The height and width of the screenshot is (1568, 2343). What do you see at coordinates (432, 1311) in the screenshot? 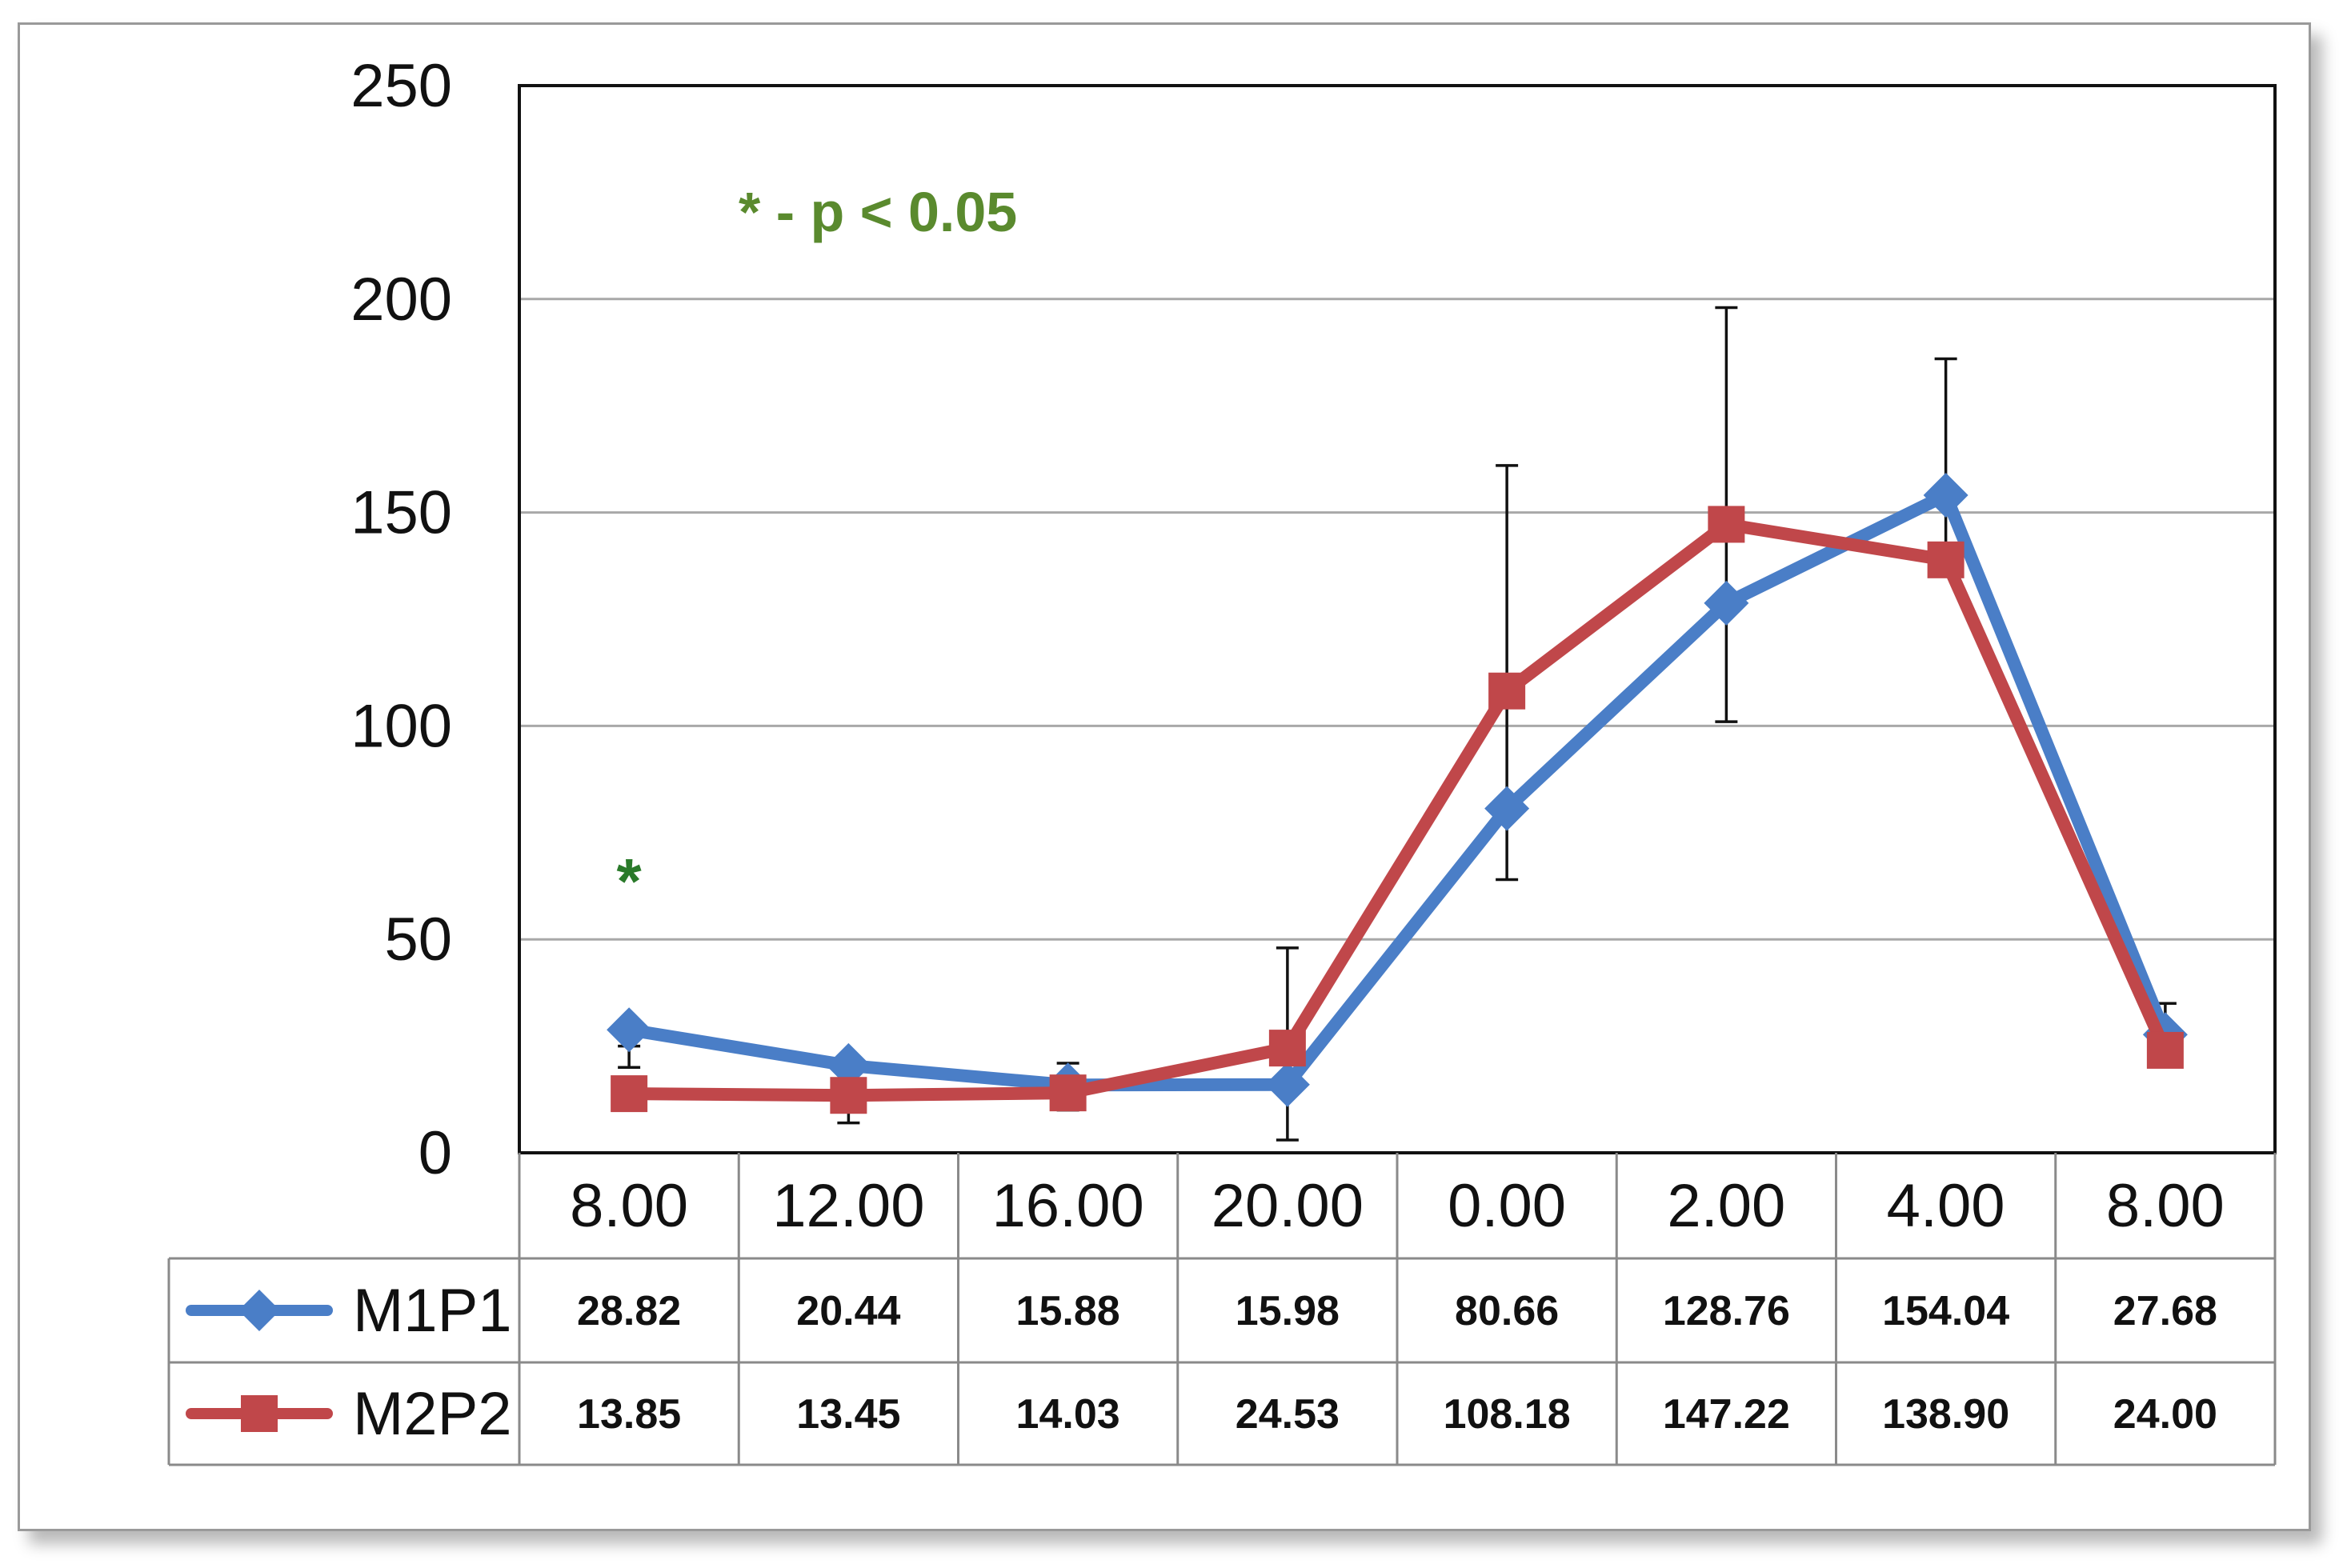
I see `legend-label: M1P1` at bounding box center [432, 1311].